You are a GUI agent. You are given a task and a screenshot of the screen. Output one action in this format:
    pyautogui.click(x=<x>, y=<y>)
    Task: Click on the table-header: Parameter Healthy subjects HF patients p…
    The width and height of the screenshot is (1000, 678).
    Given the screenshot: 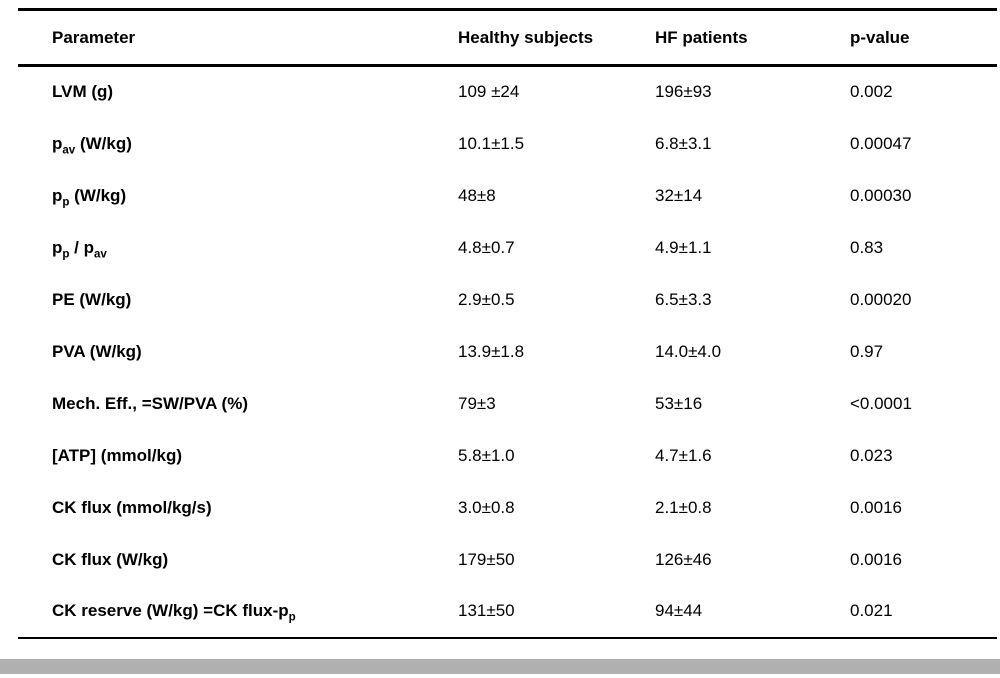 What is the action you would take?
    pyautogui.click(x=507, y=38)
    